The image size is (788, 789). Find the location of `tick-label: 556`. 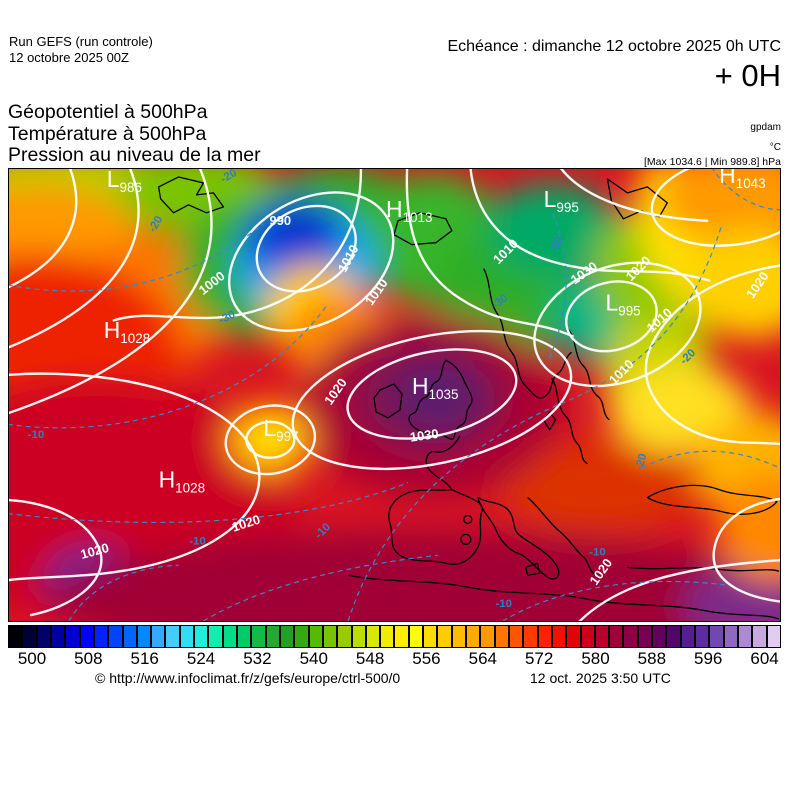

tick-label: 556 is located at coordinates (426, 658).